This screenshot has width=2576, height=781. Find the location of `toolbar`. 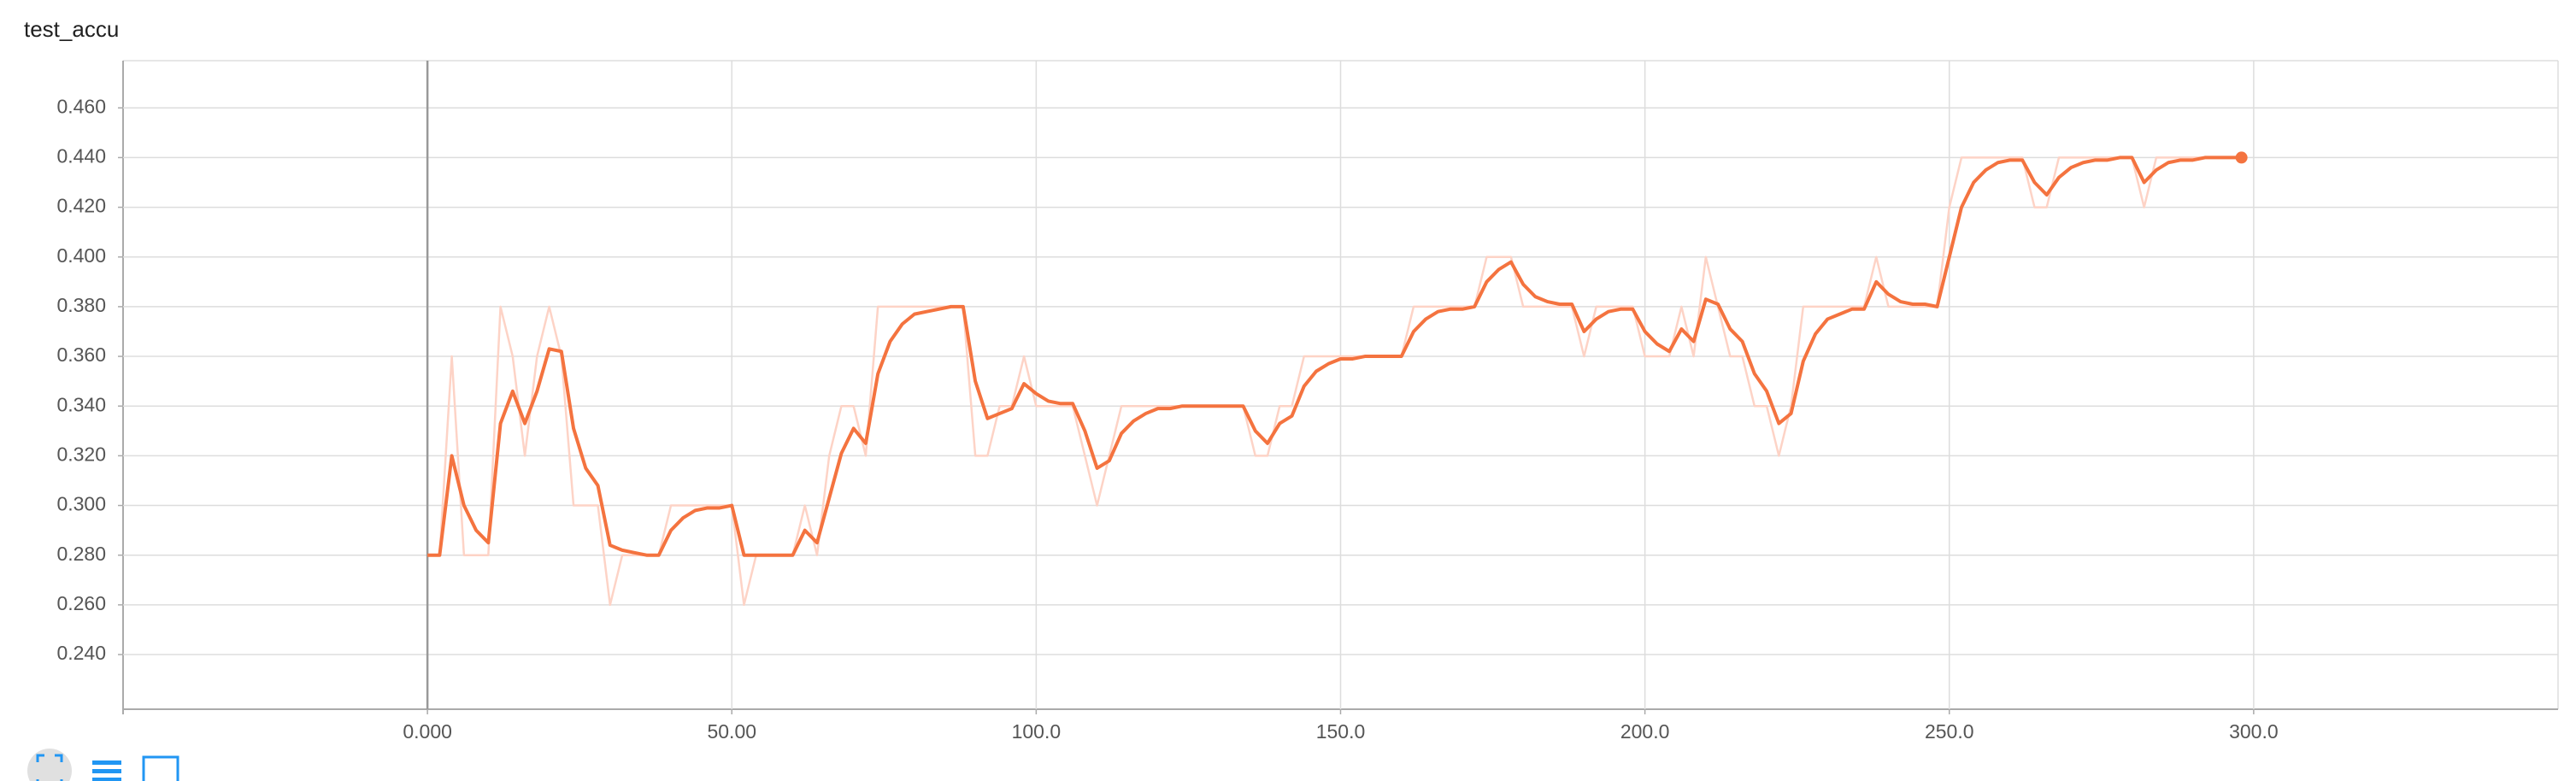

toolbar is located at coordinates (103, 765).